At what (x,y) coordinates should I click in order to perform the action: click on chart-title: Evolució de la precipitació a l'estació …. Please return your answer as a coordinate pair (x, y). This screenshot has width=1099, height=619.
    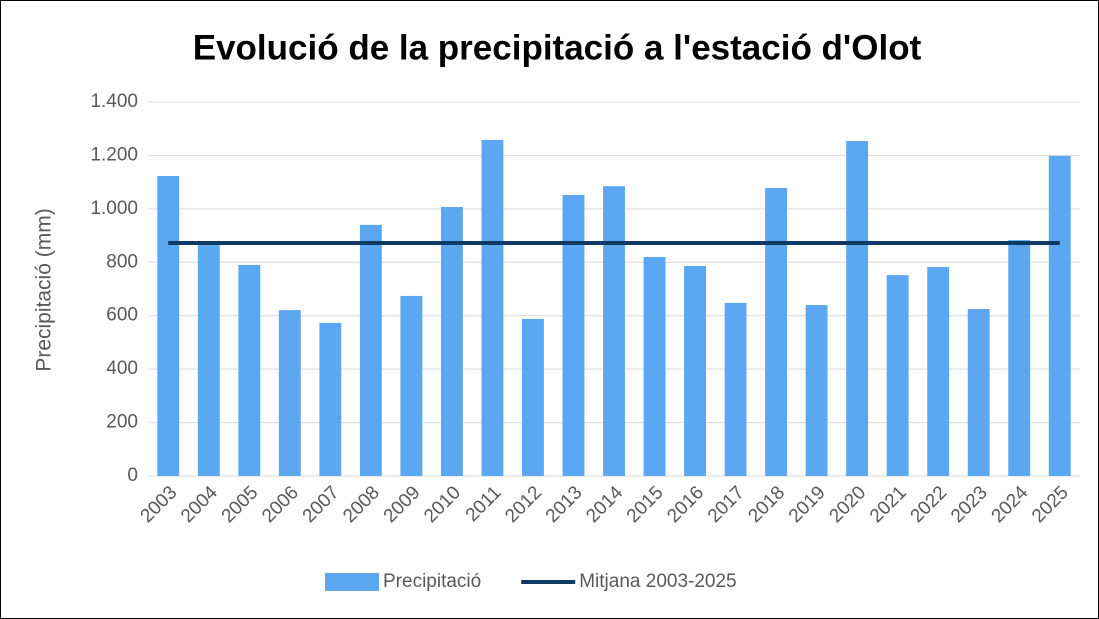
    Looking at the image, I should click on (557, 47).